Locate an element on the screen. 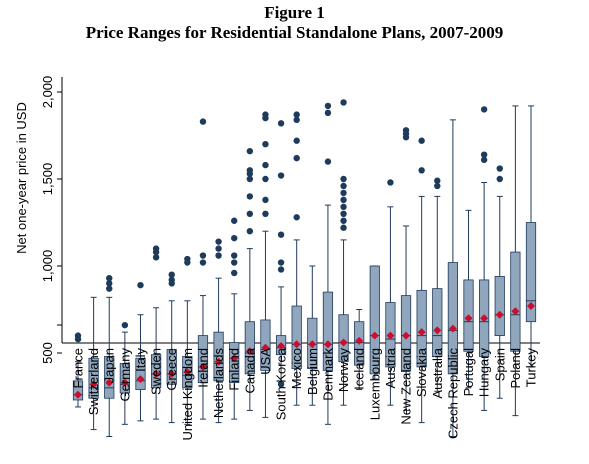  box-france is located at coordinates (78, 370).